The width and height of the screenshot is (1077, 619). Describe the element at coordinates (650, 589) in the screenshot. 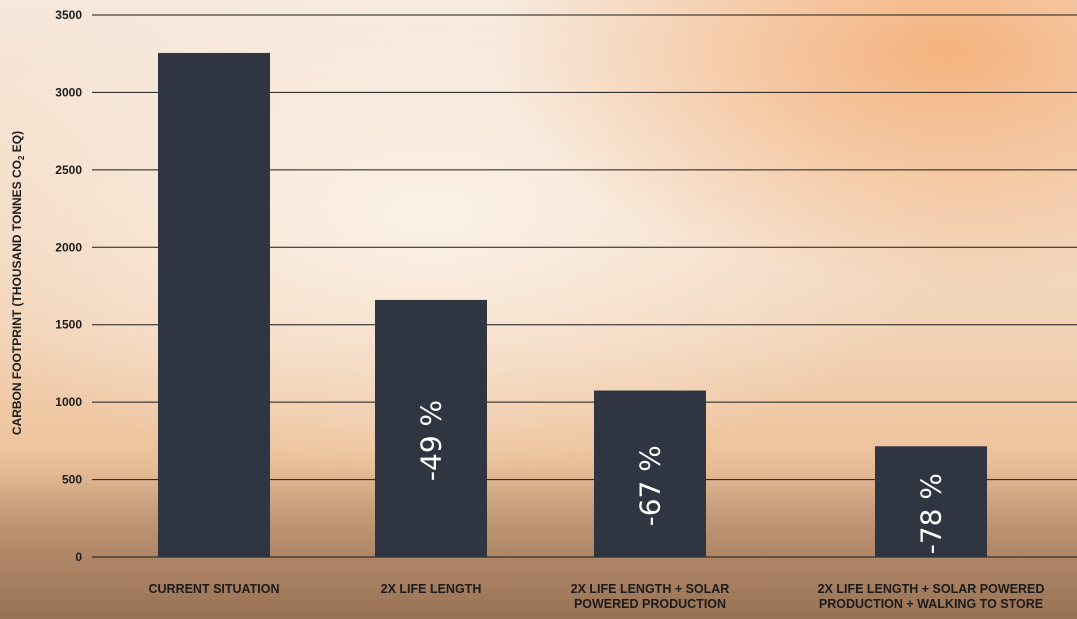

I see `x-category-label: 2X LIFE LENGTH + SOLAR` at that location.